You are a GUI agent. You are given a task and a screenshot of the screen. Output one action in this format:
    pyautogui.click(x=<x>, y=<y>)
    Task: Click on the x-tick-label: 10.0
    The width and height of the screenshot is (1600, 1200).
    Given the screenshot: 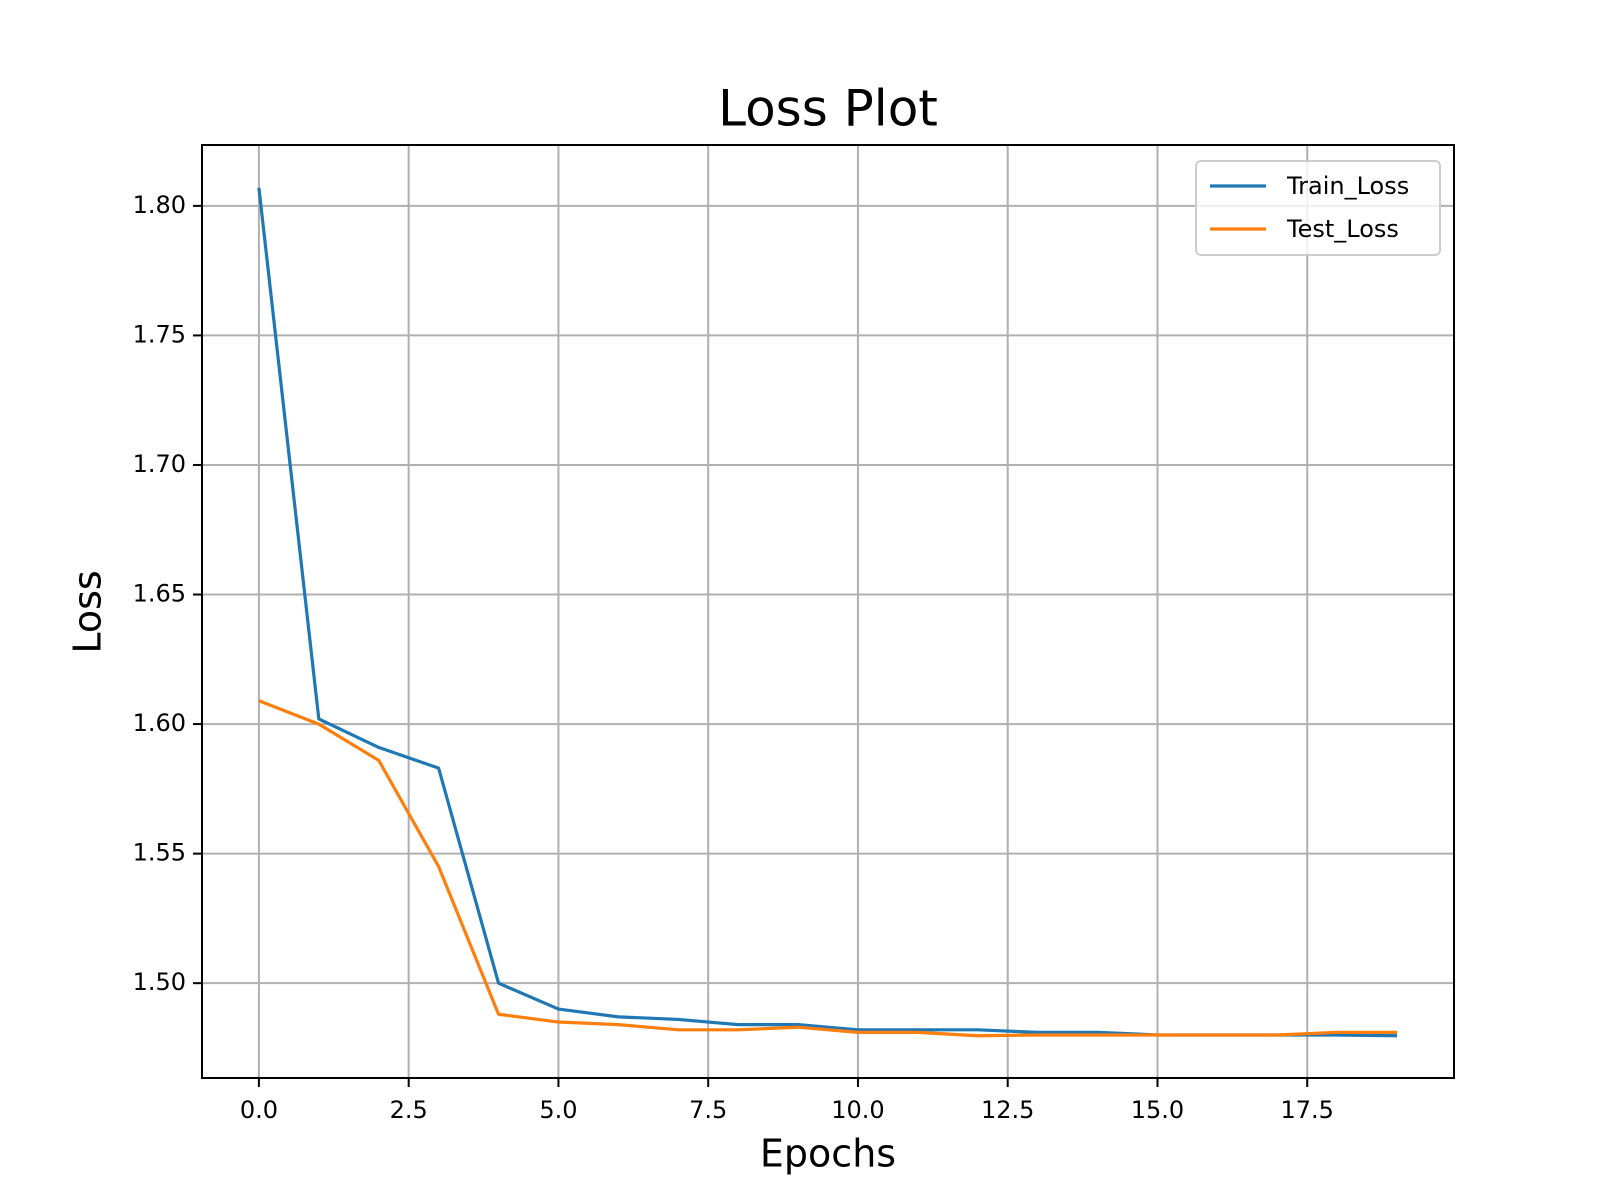 What is the action you would take?
    pyautogui.click(x=857, y=1110)
    